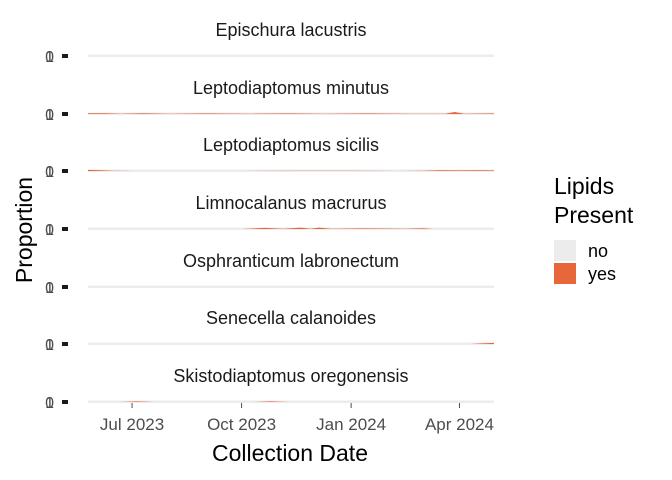 This screenshot has width=672, height=480. Describe the element at coordinates (584, 186) in the screenshot. I see `legend-title-line-1: Lipids` at that location.